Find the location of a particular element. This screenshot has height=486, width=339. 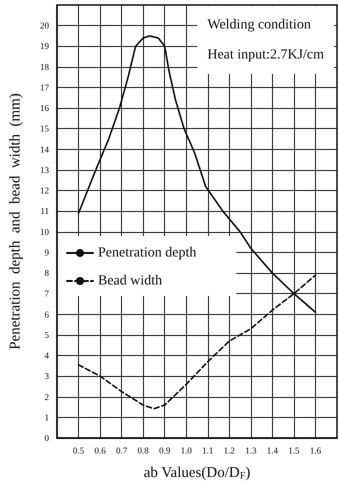

x-tick-label: 0.7 is located at coordinates (122, 451).